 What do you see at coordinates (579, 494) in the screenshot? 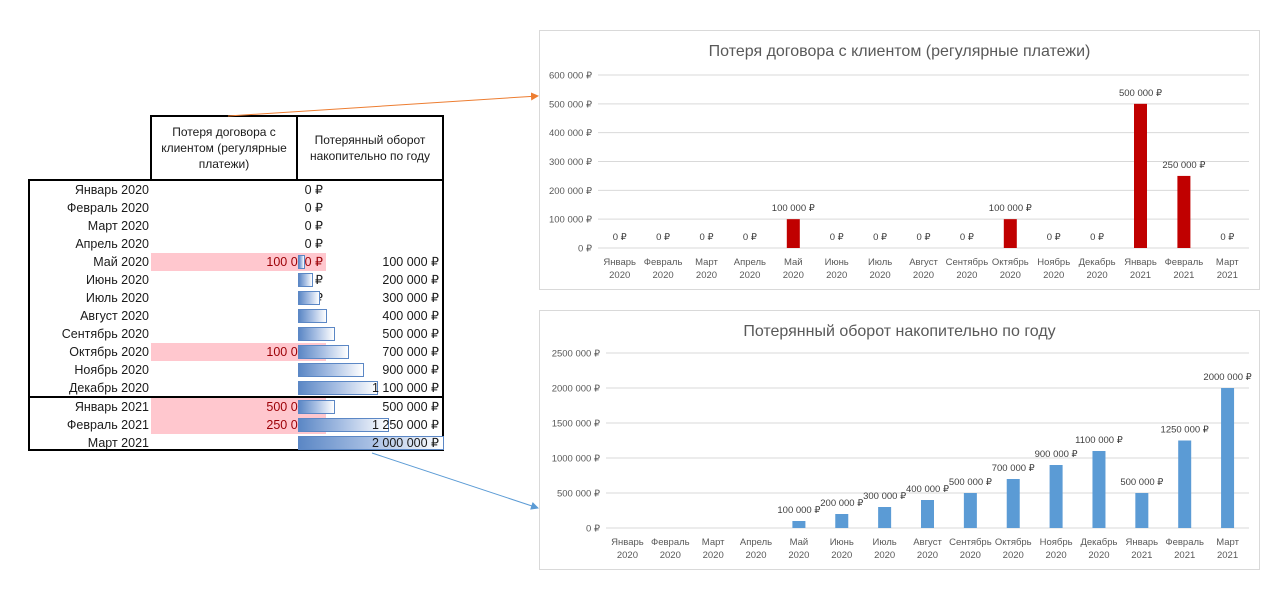
I see `y-tick-label: 500 000 ₽` at bounding box center [579, 494].